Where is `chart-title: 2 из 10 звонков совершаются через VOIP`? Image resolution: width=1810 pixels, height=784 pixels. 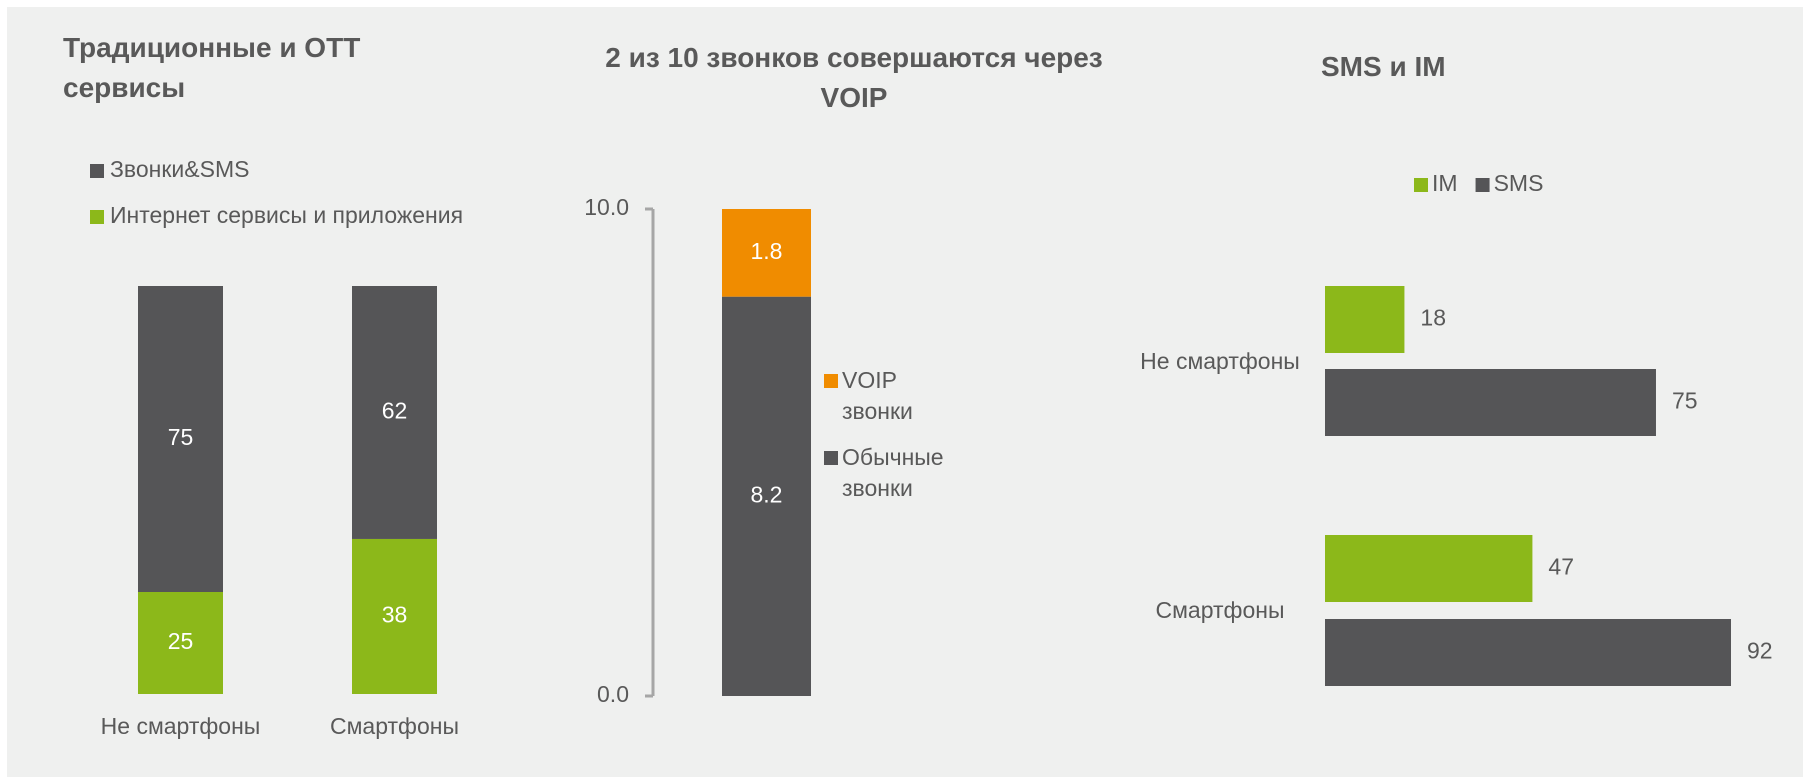 chart-title: 2 из 10 звонков совершаются через VOIP is located at coordinates (854, 77).